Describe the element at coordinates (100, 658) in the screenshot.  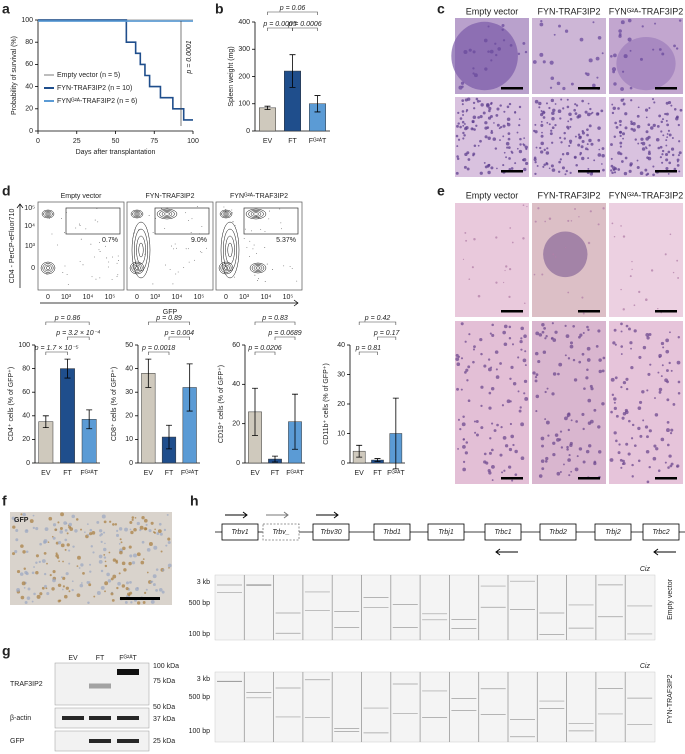
I see `lane-label: FT` at that location.